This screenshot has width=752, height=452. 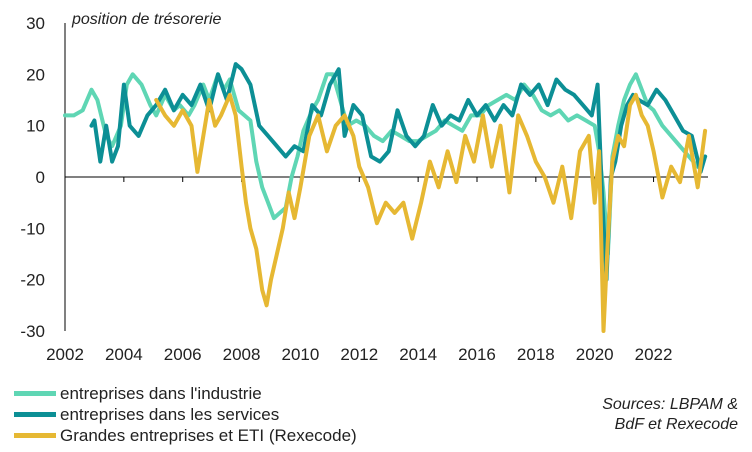 I want to click on y-axis-title: position de trésorerie, so click(x=146, y=19).